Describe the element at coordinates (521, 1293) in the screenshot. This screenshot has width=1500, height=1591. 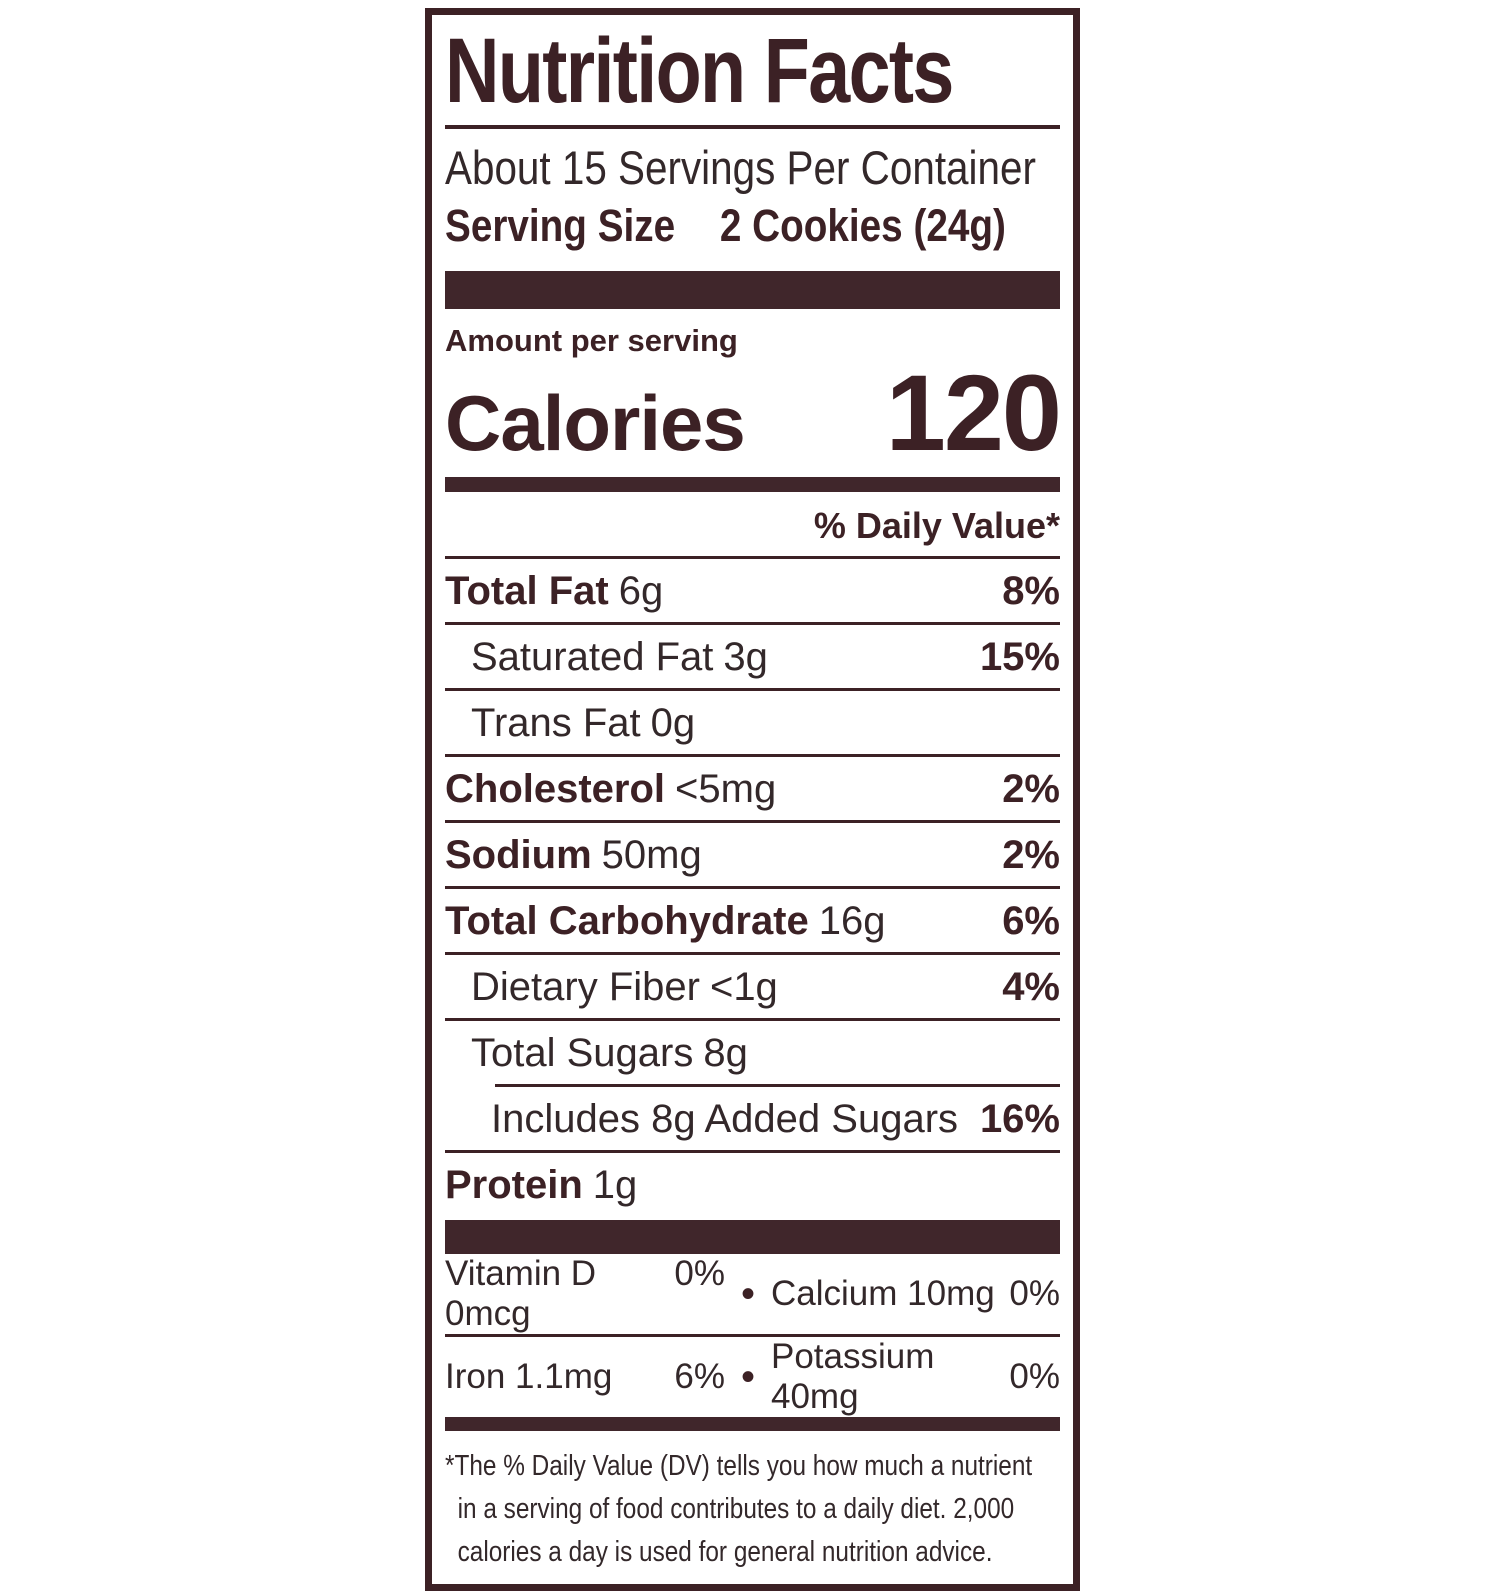
I see `micronutrient-name: Vitamin D 0mcg` at that location.